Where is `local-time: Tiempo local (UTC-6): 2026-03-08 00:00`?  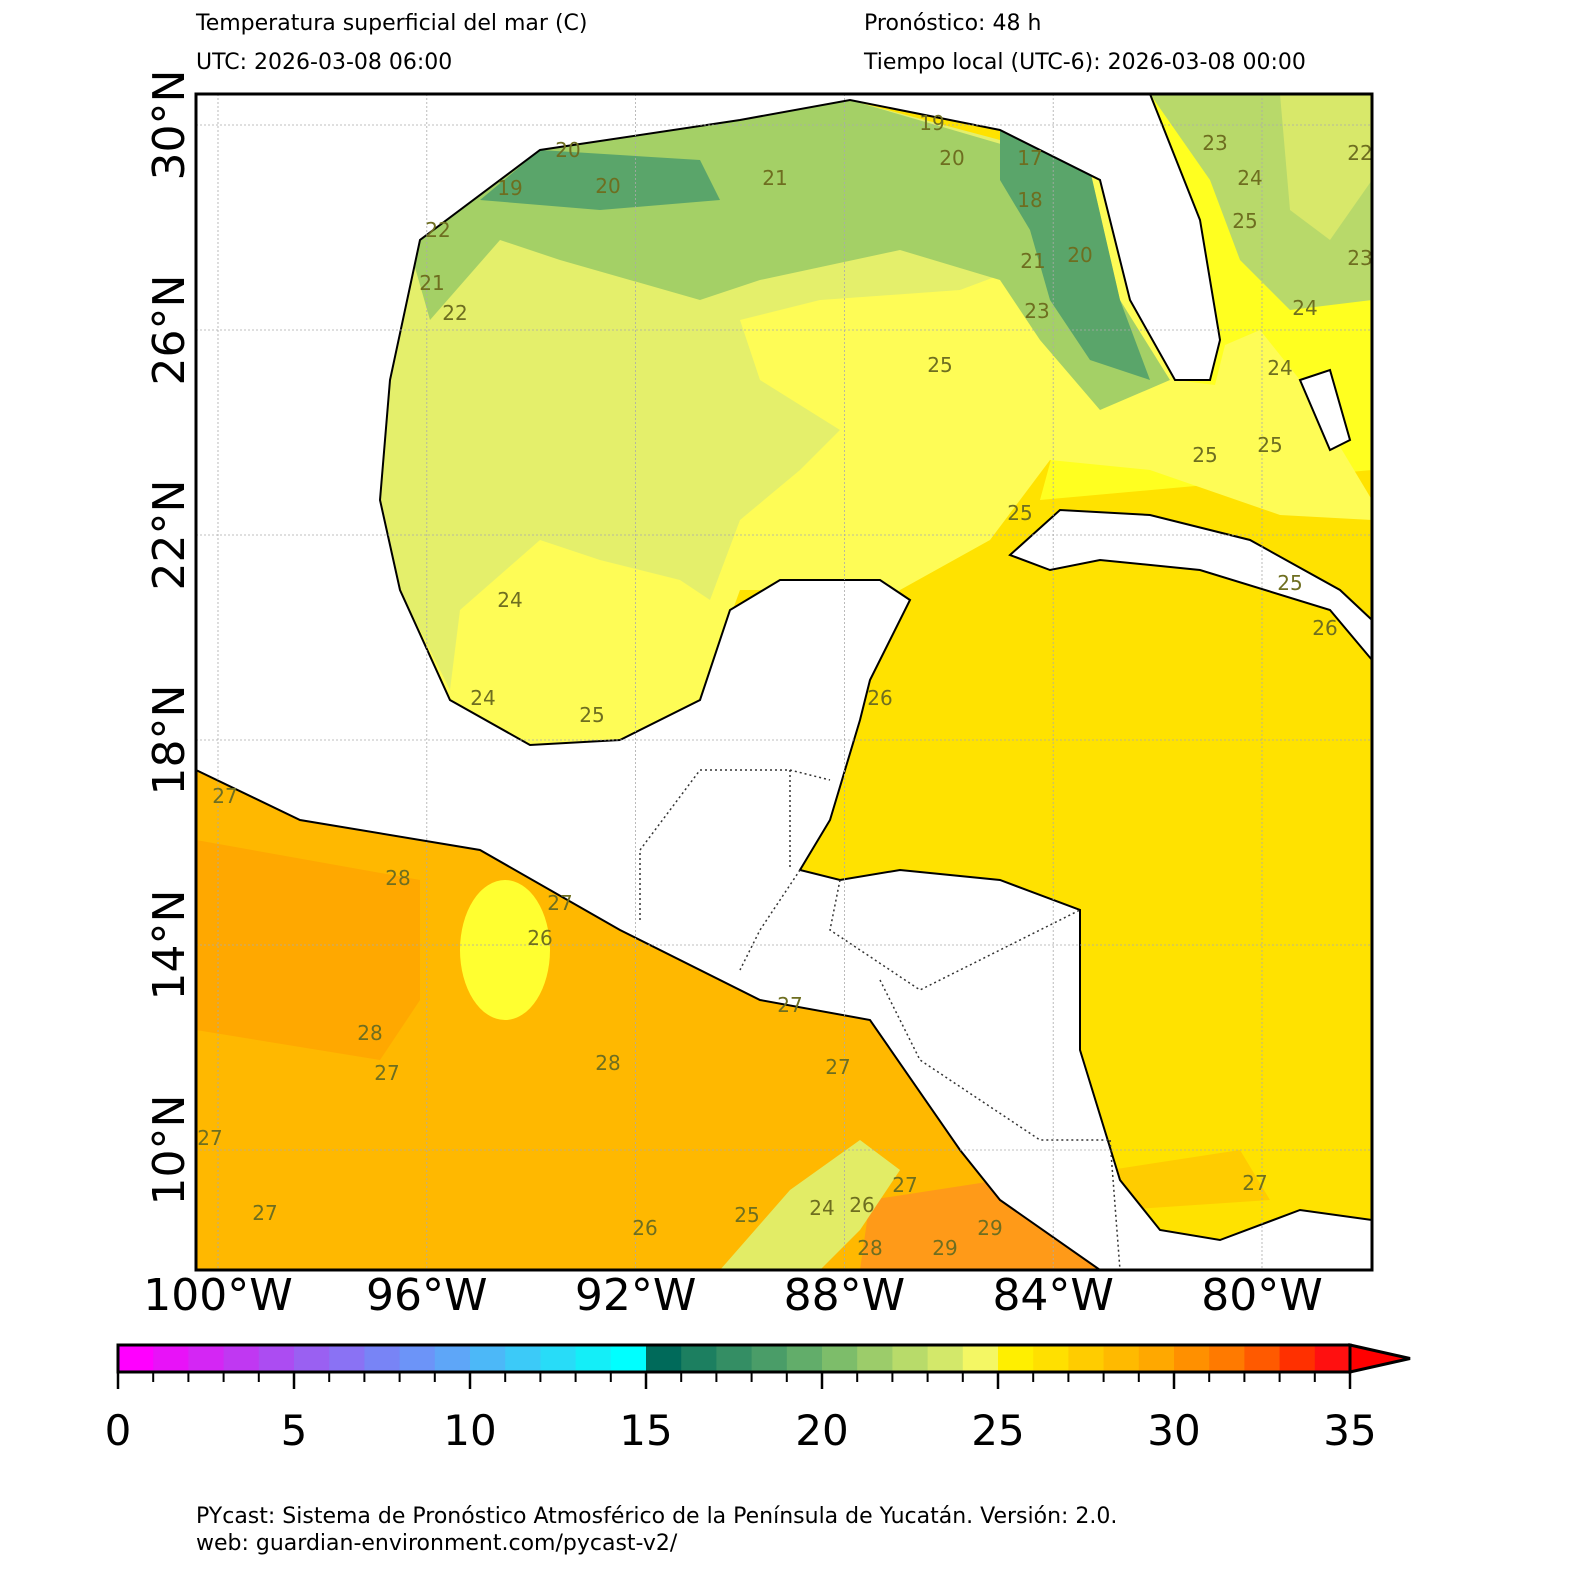 local-time: Tiempo local (UTC-6): 2026-03-08 00:00 is located at coordinates (1084, 62).